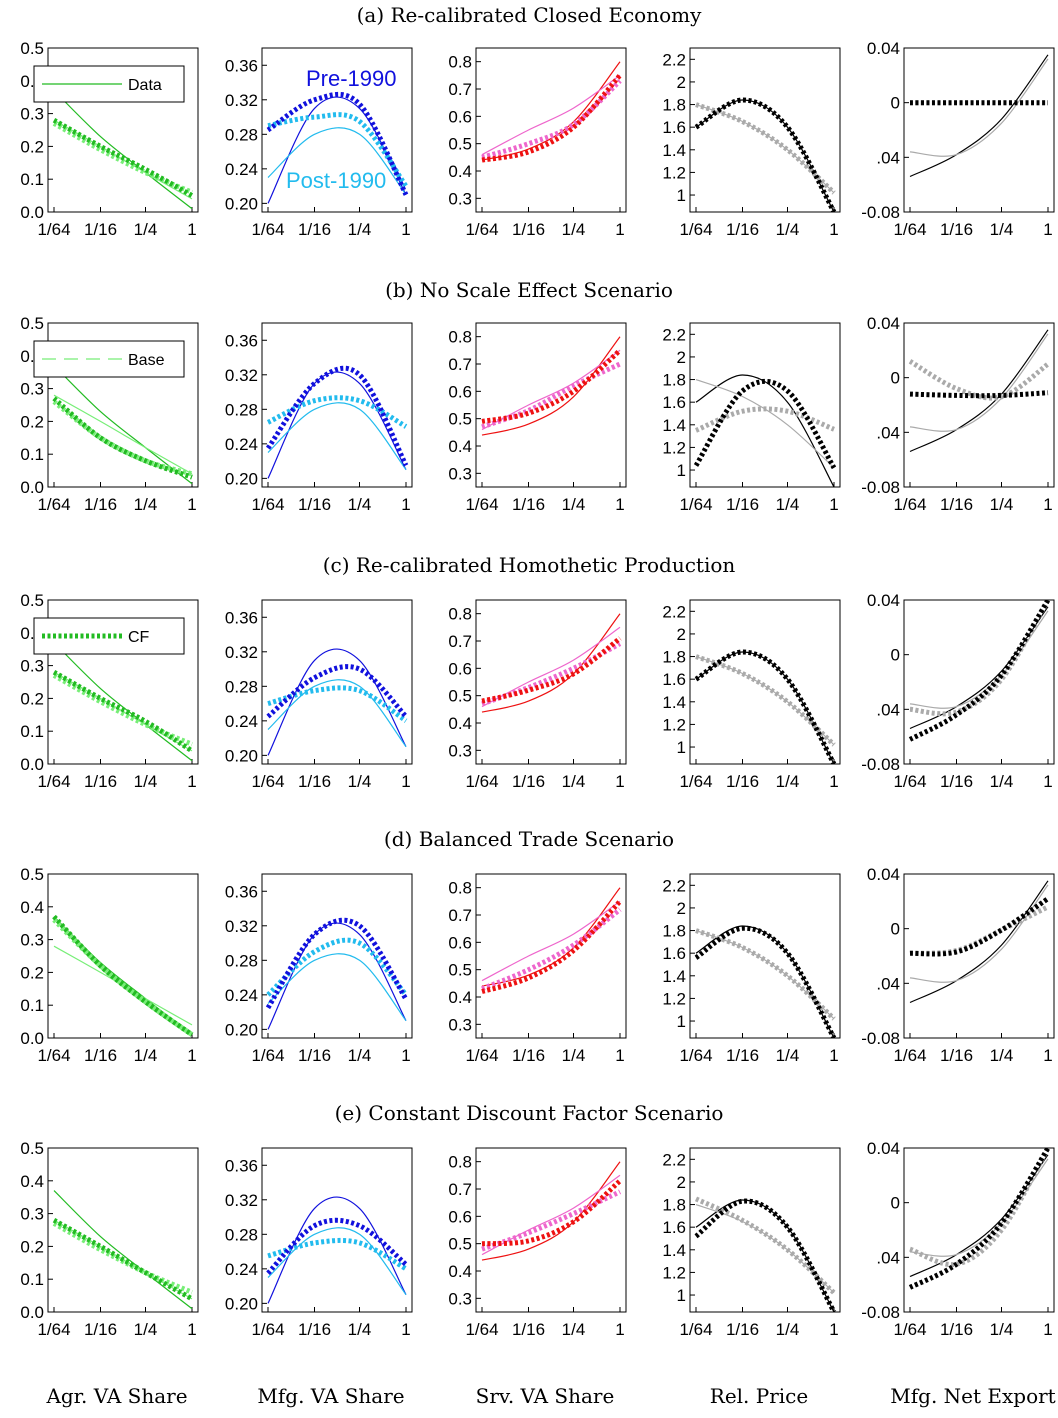 The width and height of the screenshot is (1058, 1418). Describe the element at coordinates (460, 641) in the screenshot. I see `y-tick-label: 0.7` at that location.